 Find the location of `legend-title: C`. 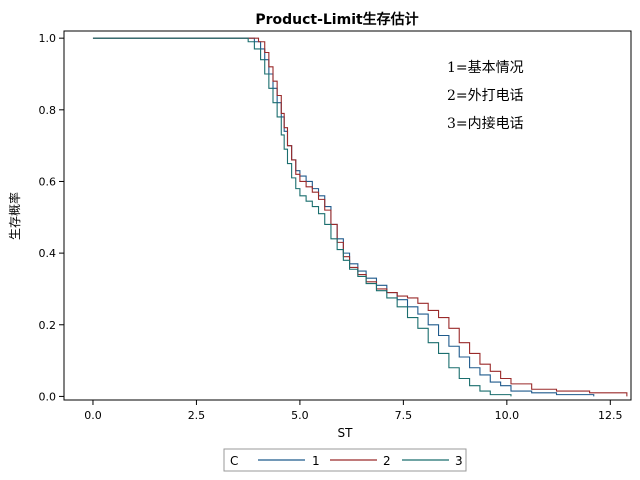

legend-title: C is located at coordinates (234, 461).